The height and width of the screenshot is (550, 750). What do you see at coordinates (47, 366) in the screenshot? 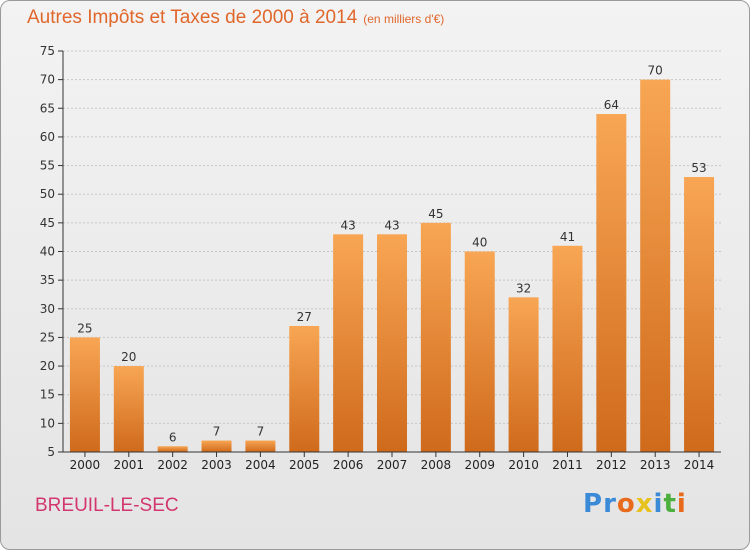
I see `y-tick-label: 20` at bounding box center [47, 366].